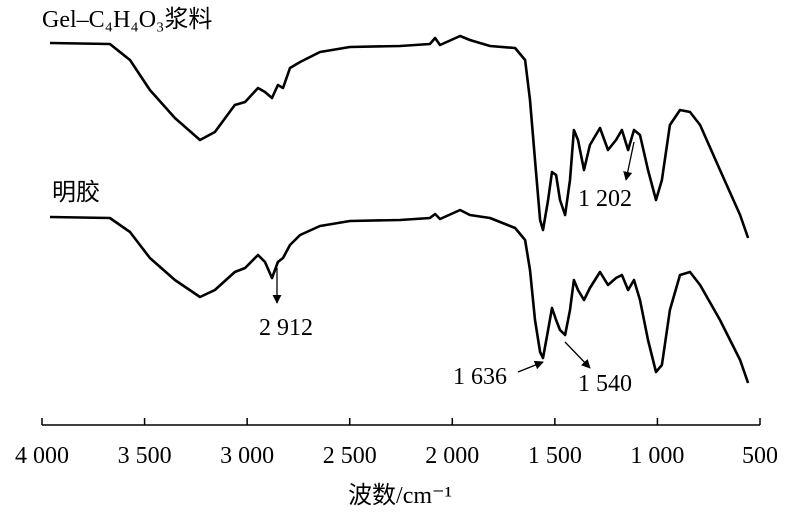 Image resolution: width=800 pixels, height=522 pixels. I want to click on annotation: 2 912, so click(286, 328).